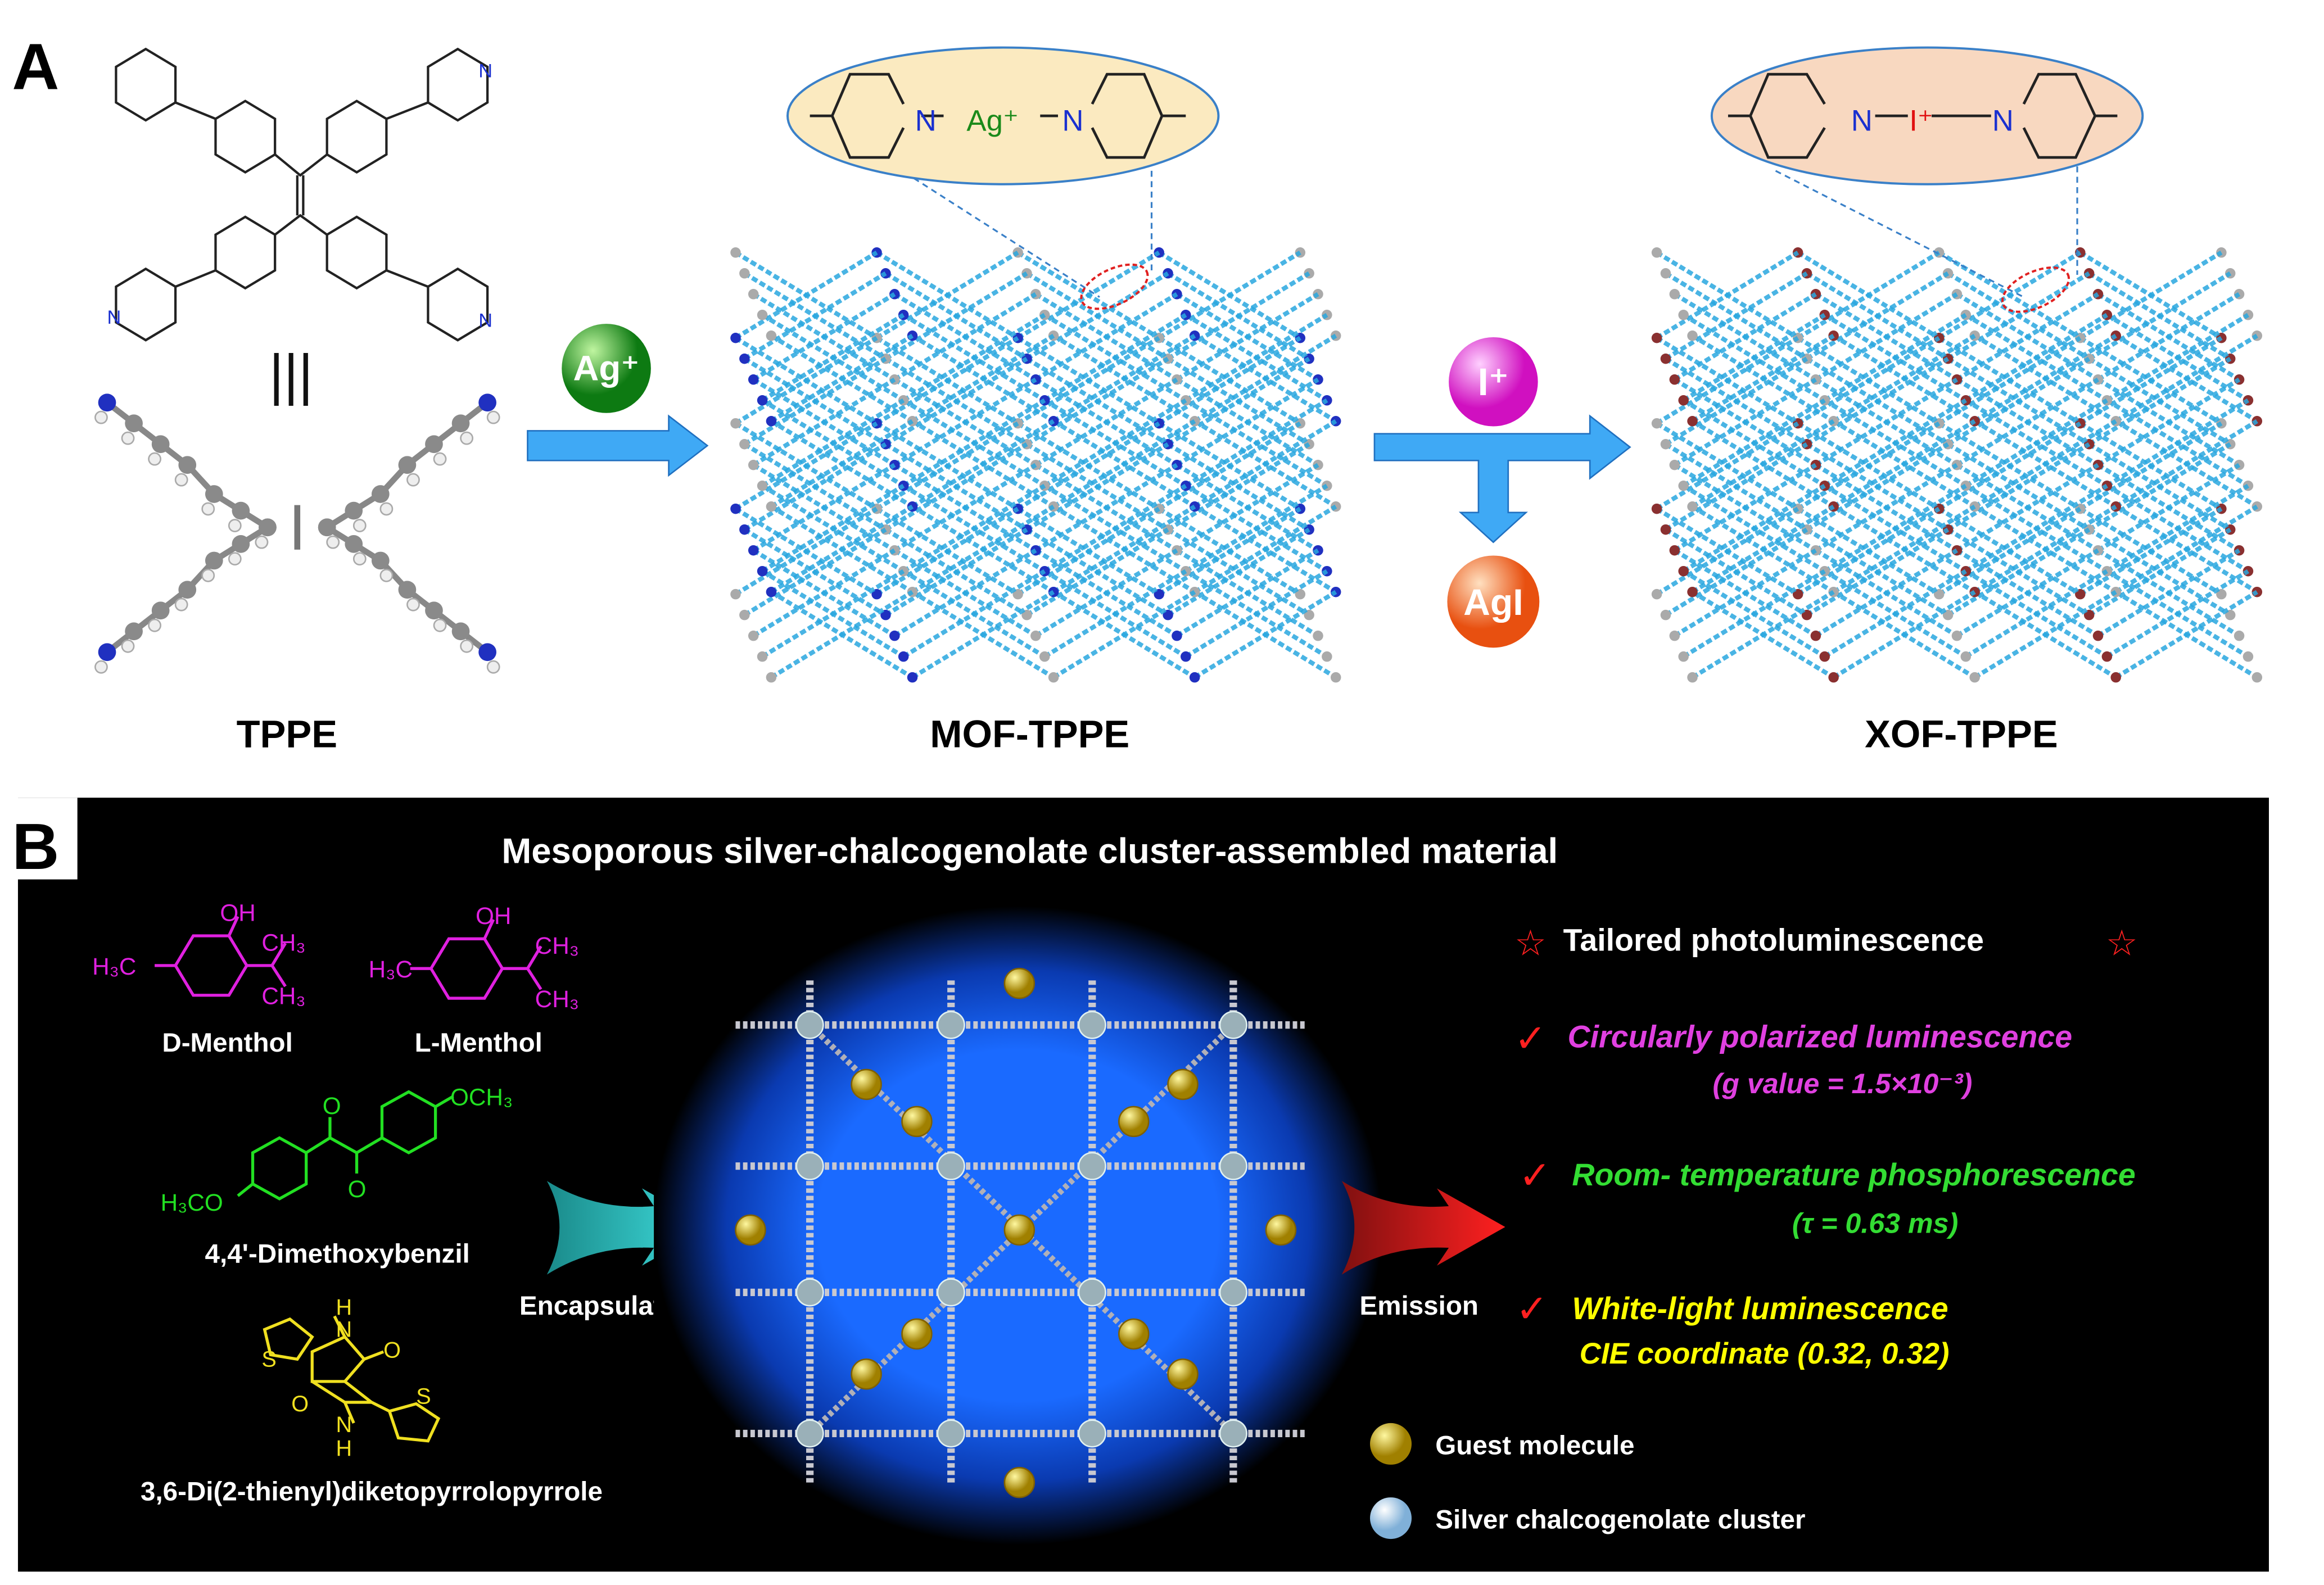  What do you see at coordinates (391, 969) in the screenshot?
I see `atom-label: H₃C` at bounding box center [391, 969].